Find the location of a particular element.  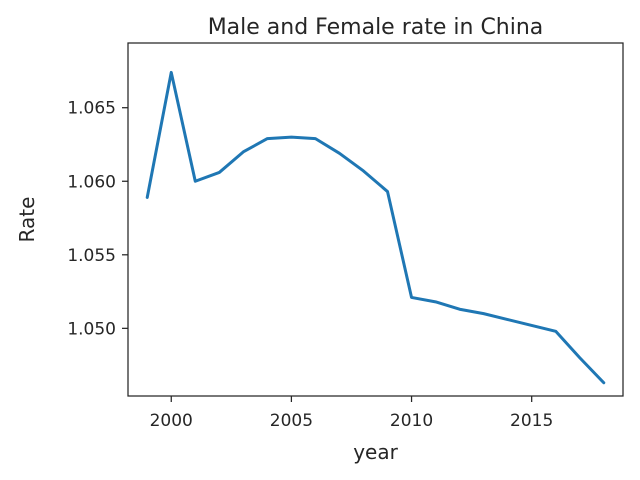

y-tick-label: 1.065 is located at coordinates (91, 109).